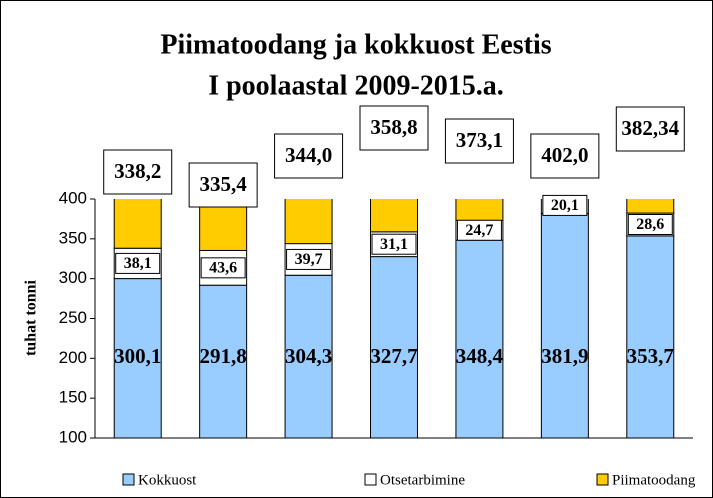 Image resolution: width=713 pixels, height=498 pixels. What do you see at coordinates (73, 436) in the screenshot?
I see `y-tick-label: 100` at bounding box center [73, 436].